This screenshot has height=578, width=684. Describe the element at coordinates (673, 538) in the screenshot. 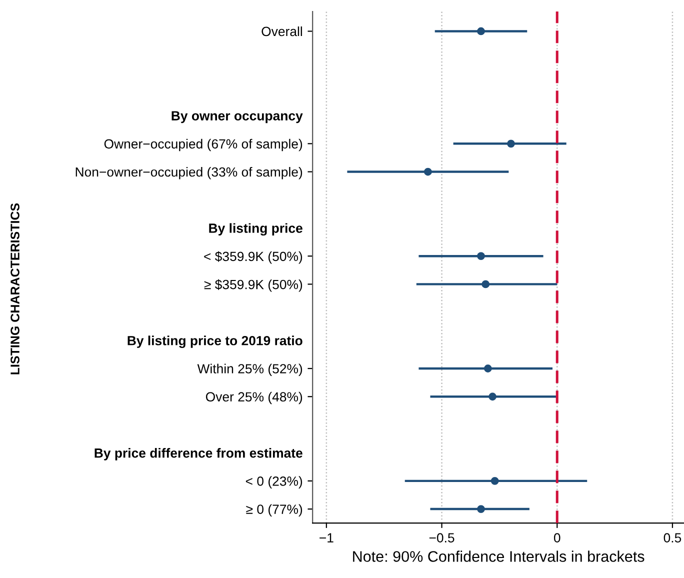

I see `x-tick-label: 0.5` at that location.